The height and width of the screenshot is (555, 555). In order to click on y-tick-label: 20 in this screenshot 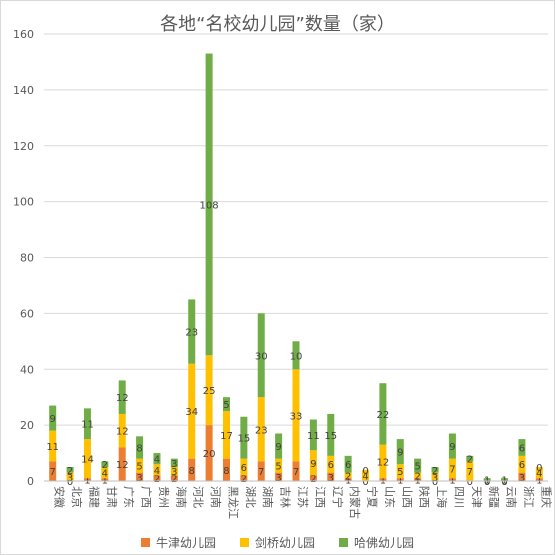, I will do `click(27, 425)`.